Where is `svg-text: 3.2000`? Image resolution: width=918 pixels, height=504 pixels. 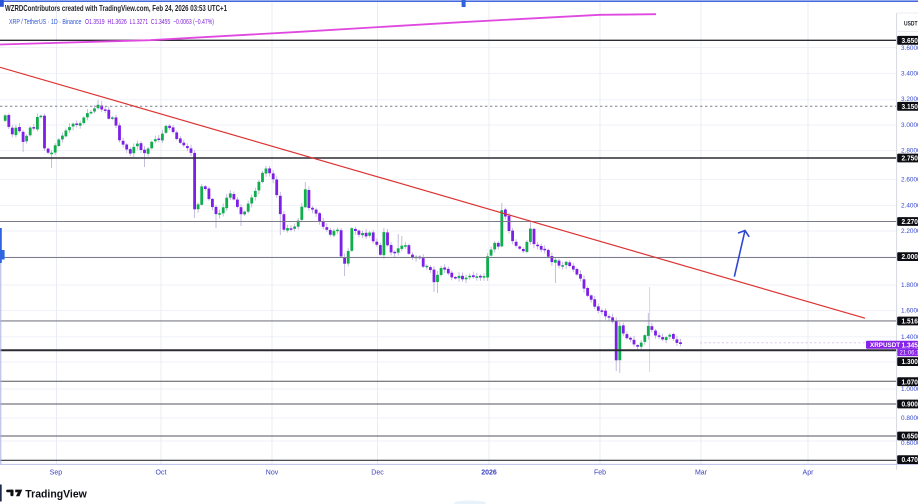
svg-text: 3.2000 is located at coordinates (909, 99).